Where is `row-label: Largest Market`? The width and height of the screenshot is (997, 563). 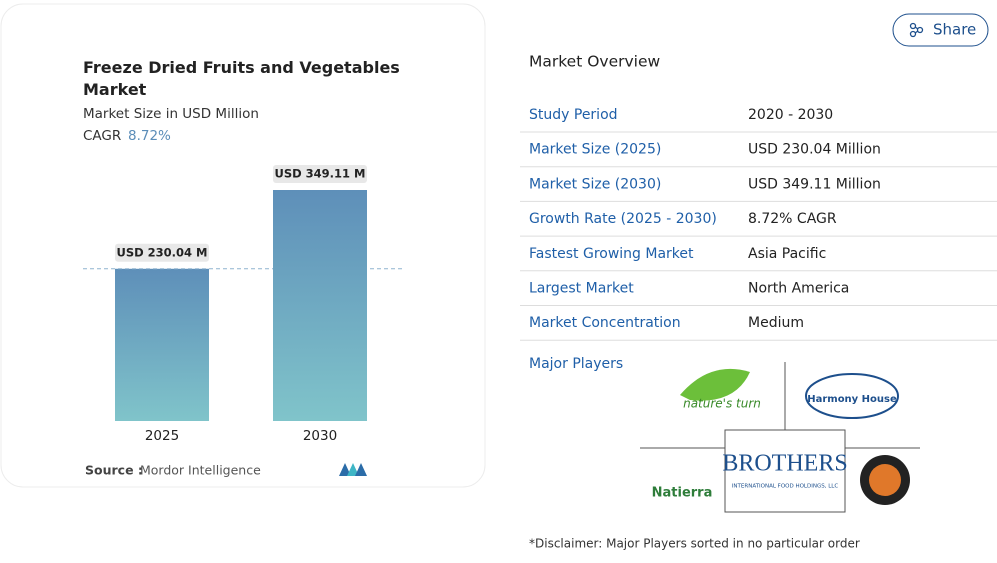 row-label: Largest Market is located at coordinates (581, 289).